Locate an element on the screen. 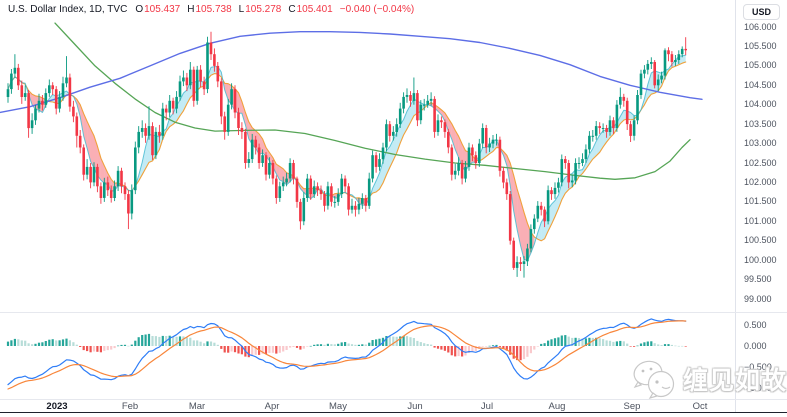 The height and width of the screenshot is (417, 787). time-tick: Oct is located at coordinates (700, 406).